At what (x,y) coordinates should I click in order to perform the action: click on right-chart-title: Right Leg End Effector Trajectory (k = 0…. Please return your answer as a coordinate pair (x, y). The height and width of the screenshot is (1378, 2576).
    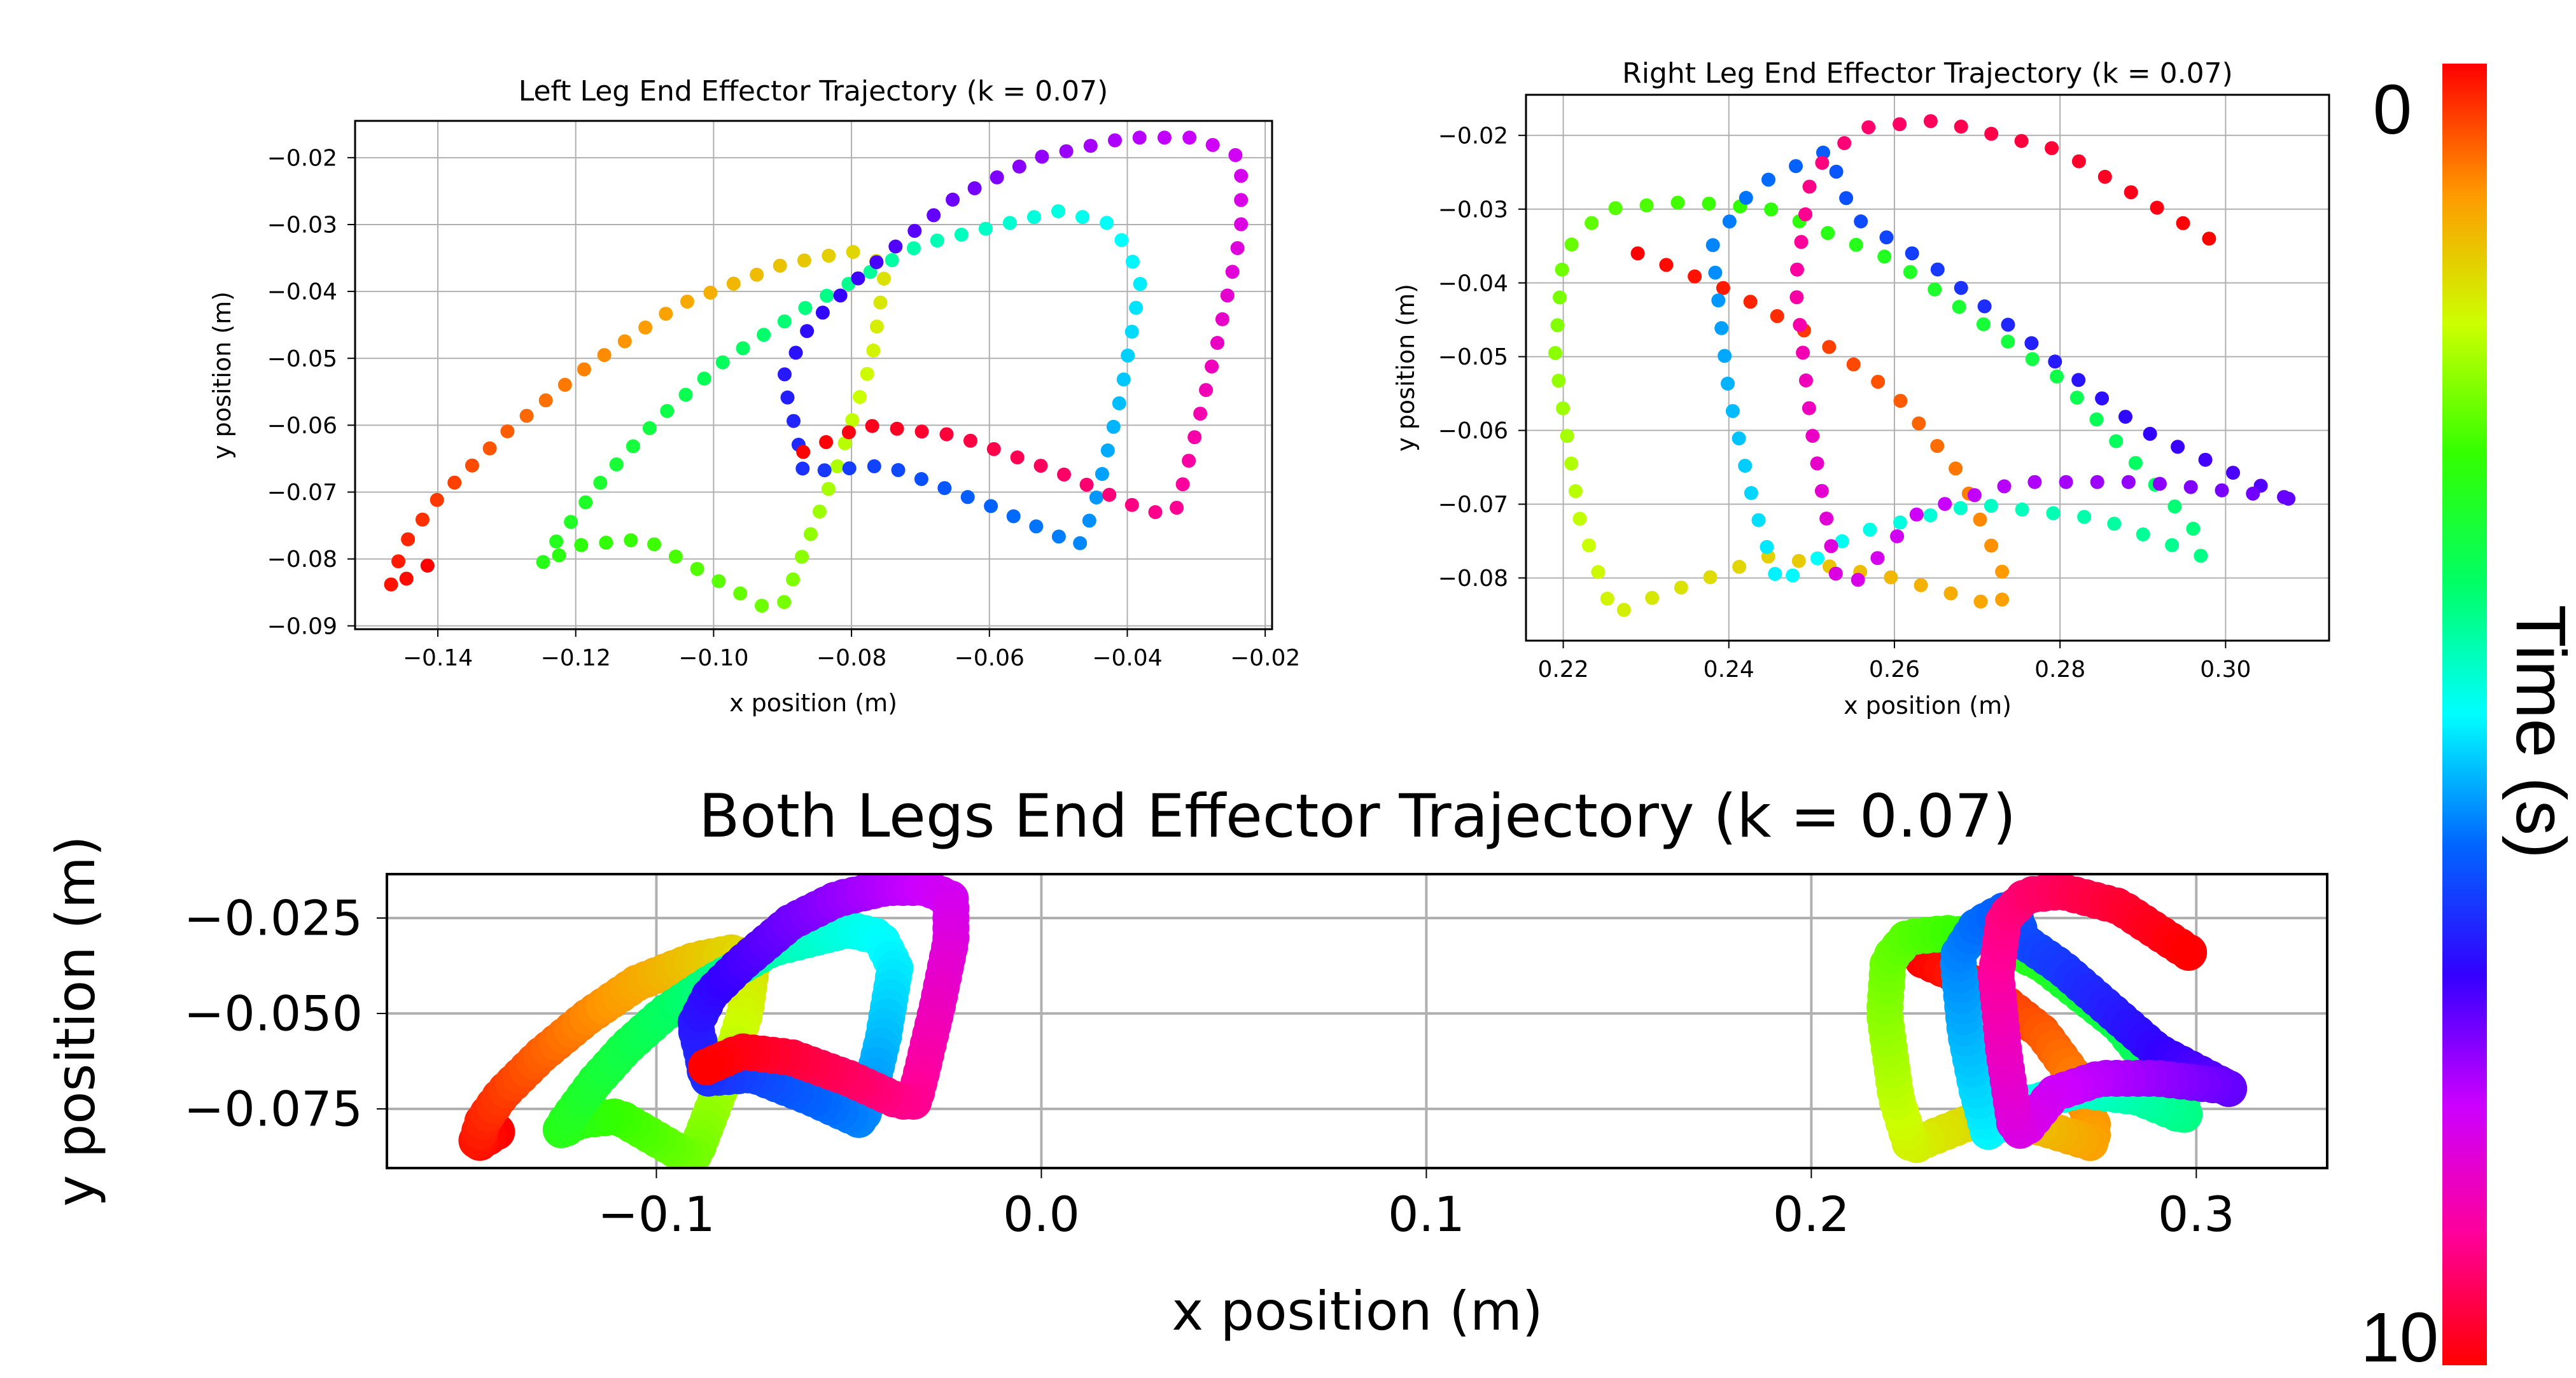
    Looking at the image, I should click on (1927, 73).